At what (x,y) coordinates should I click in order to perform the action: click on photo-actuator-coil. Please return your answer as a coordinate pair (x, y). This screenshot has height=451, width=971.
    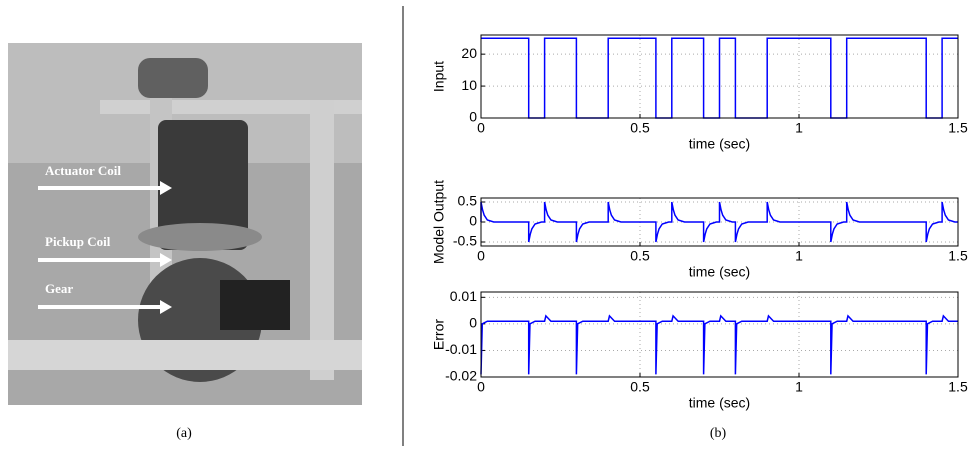
    Looking at the image, I should click on (203, 185).